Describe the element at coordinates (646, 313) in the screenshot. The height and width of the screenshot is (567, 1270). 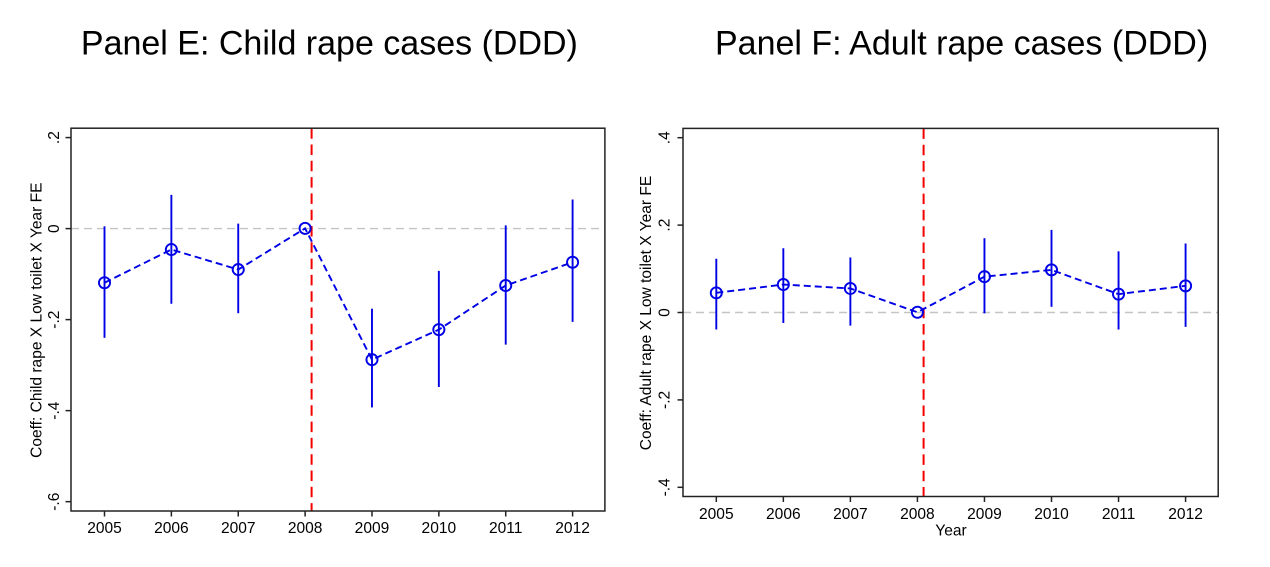
I see `svg-text:Coeff: Adult rape X Low toilet: Coeff: Adult rape X Low toilet X Year FE` at that location.